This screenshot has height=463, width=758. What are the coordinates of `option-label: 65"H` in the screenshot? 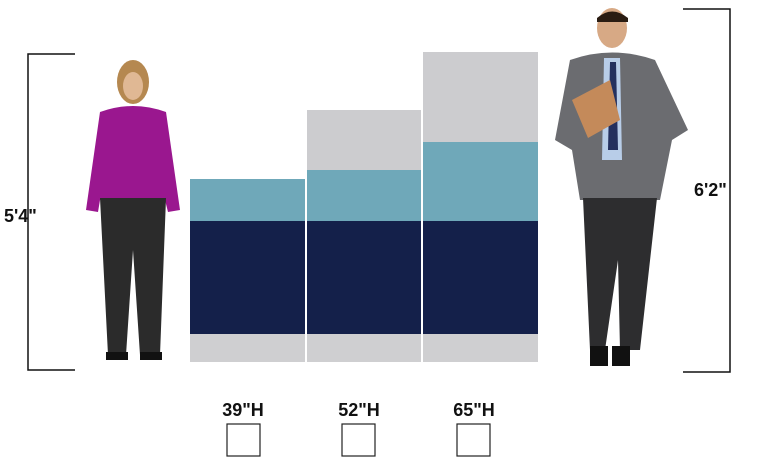 It's located at (474, 410).